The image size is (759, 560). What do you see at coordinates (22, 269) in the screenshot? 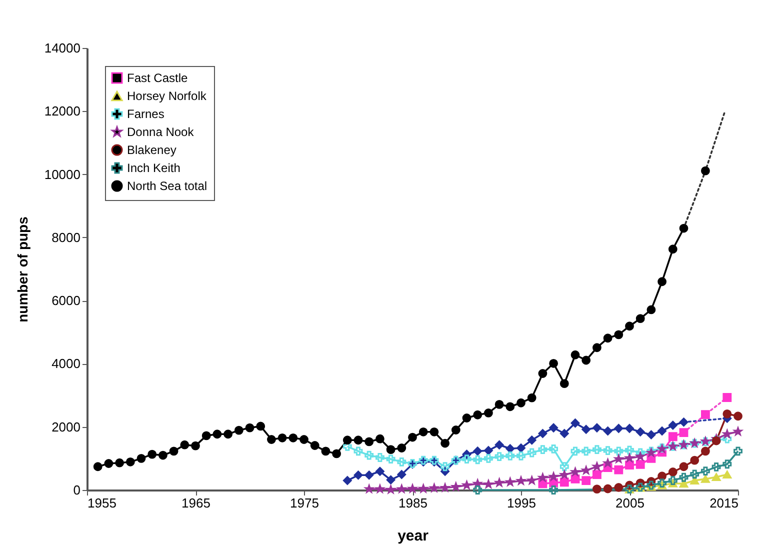
I see `y-axis-title: number of pups` at bounding box center [22, 269].